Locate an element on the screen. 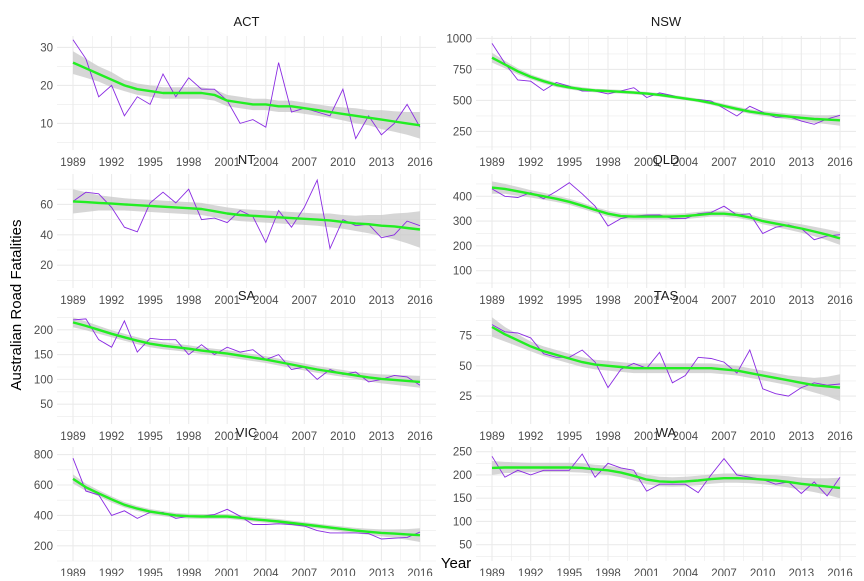 Image resolution: width=864 pixels, height=581 pixels. fatalities-line is located at coordinates (246, 499).